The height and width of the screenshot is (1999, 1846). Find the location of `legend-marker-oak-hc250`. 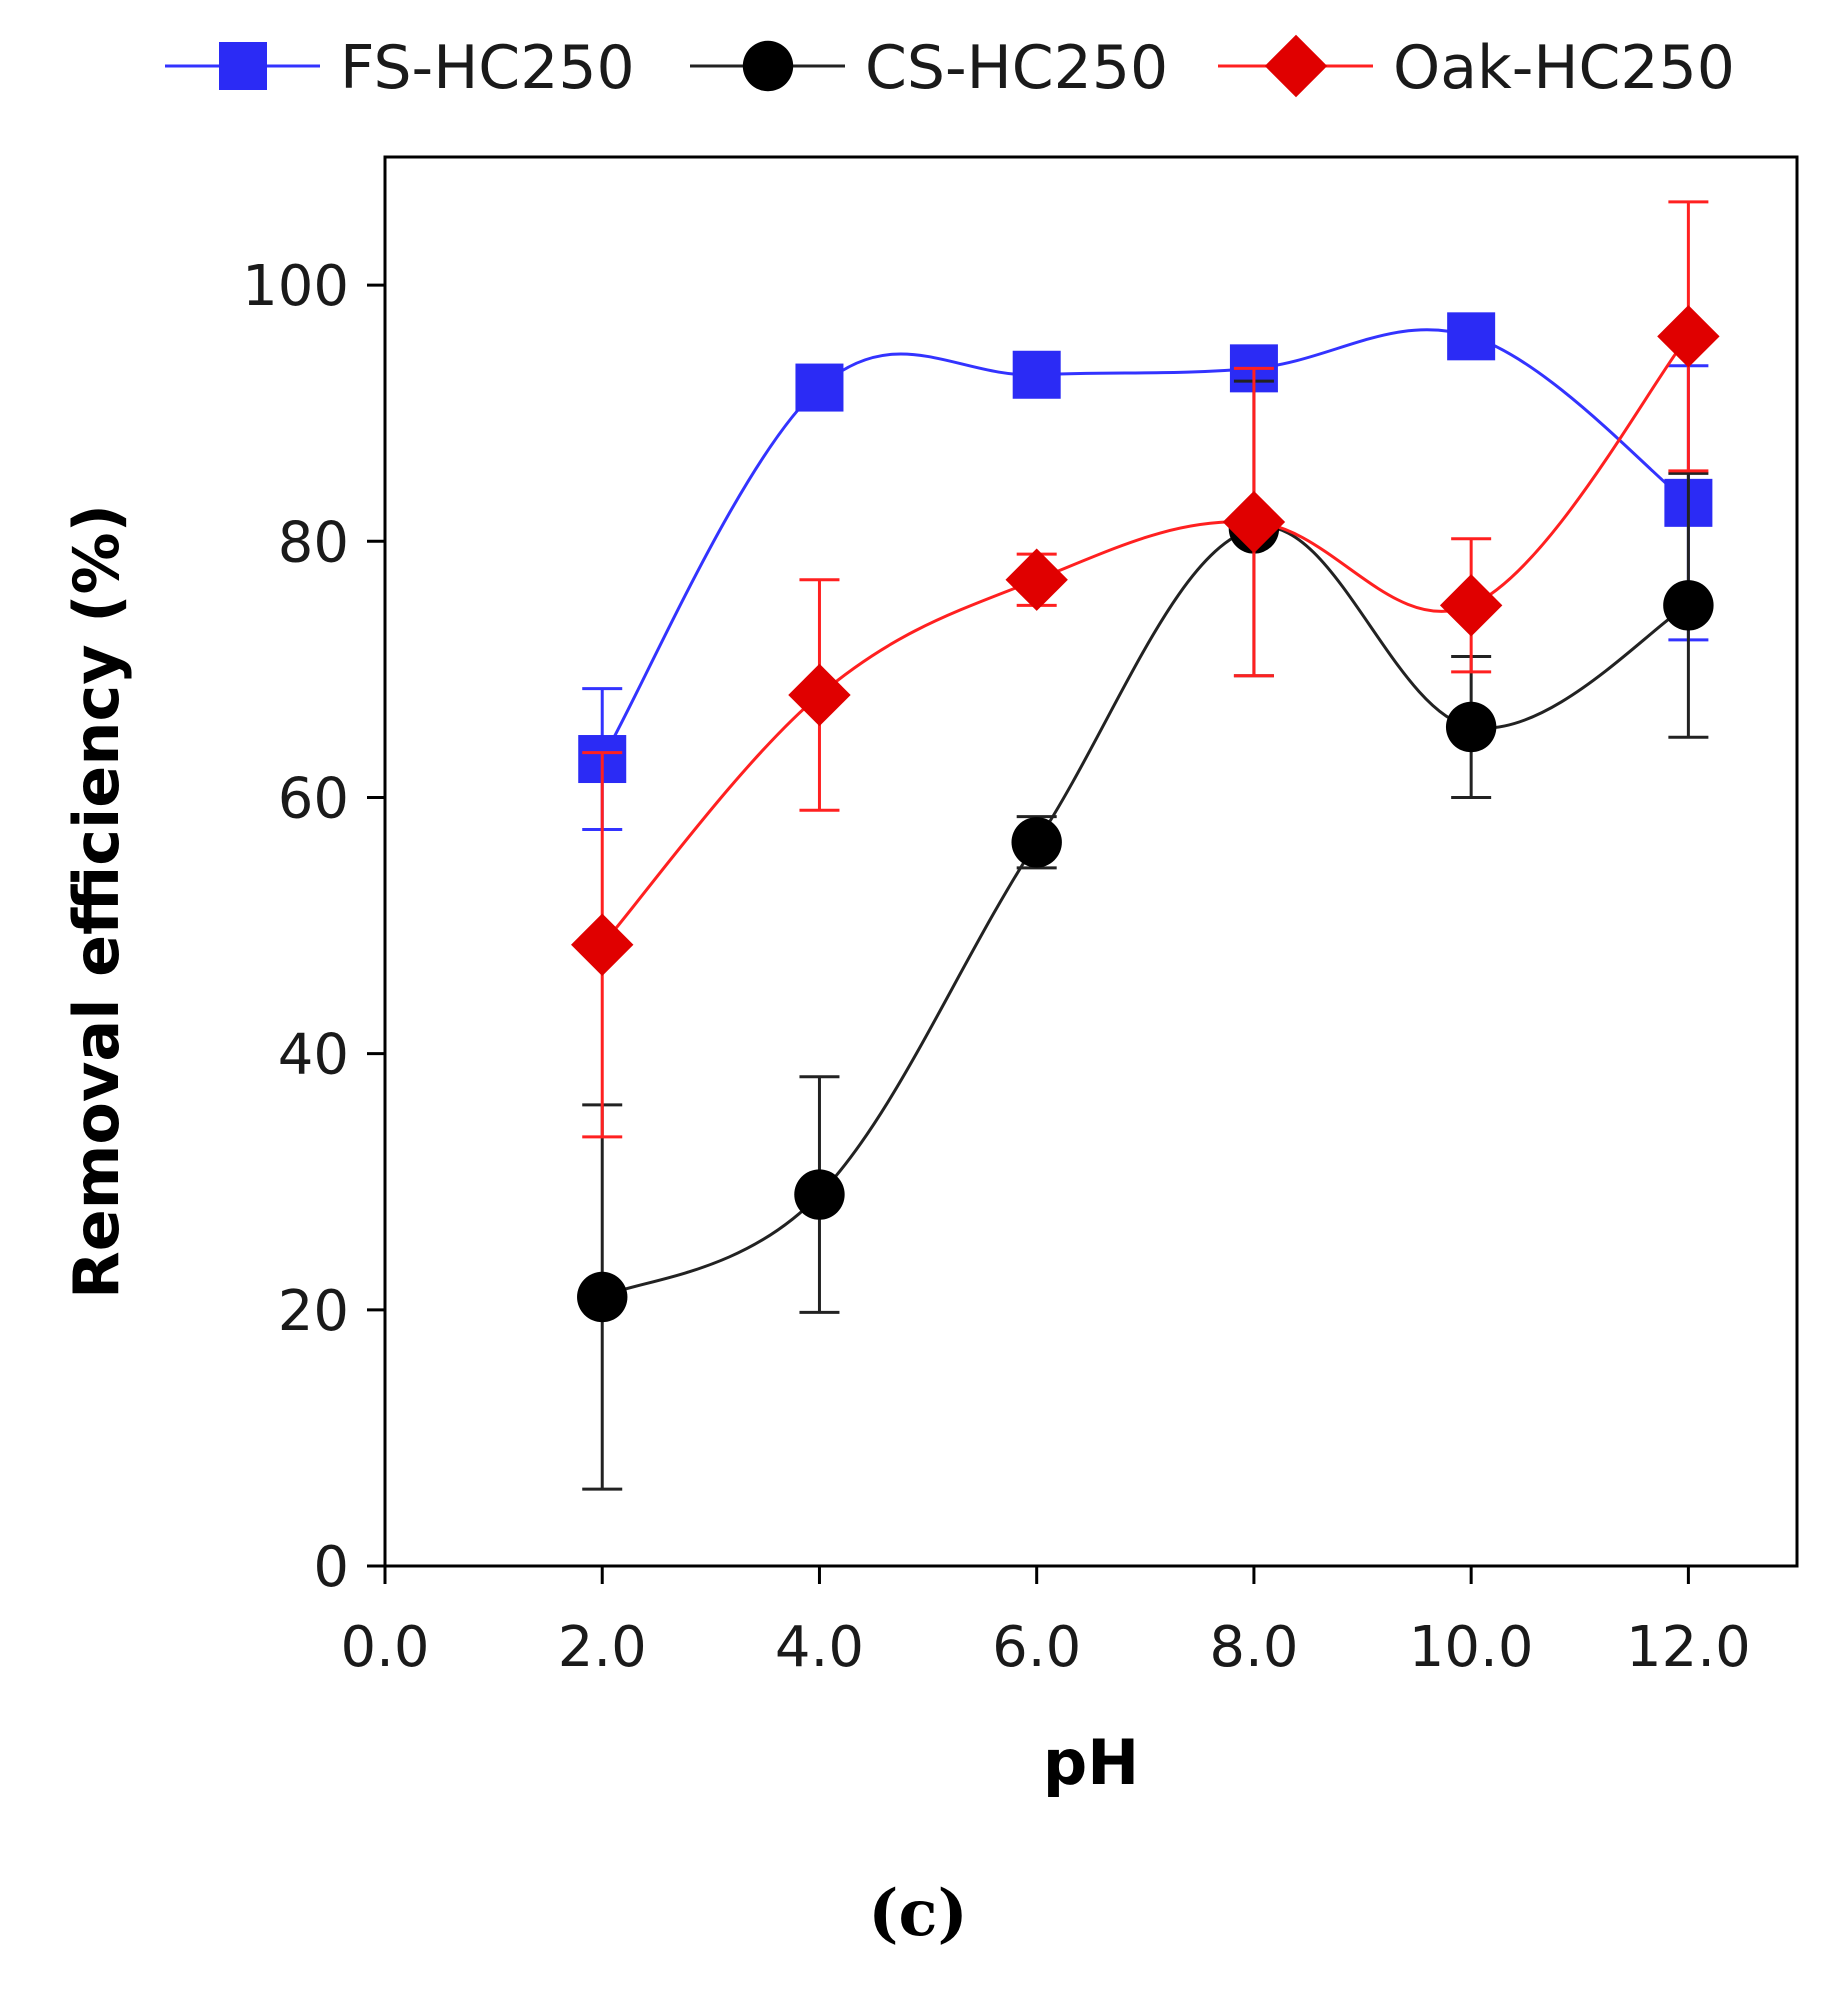

legend-marker-oak-hc250 is located at coordinates (1296, 66).